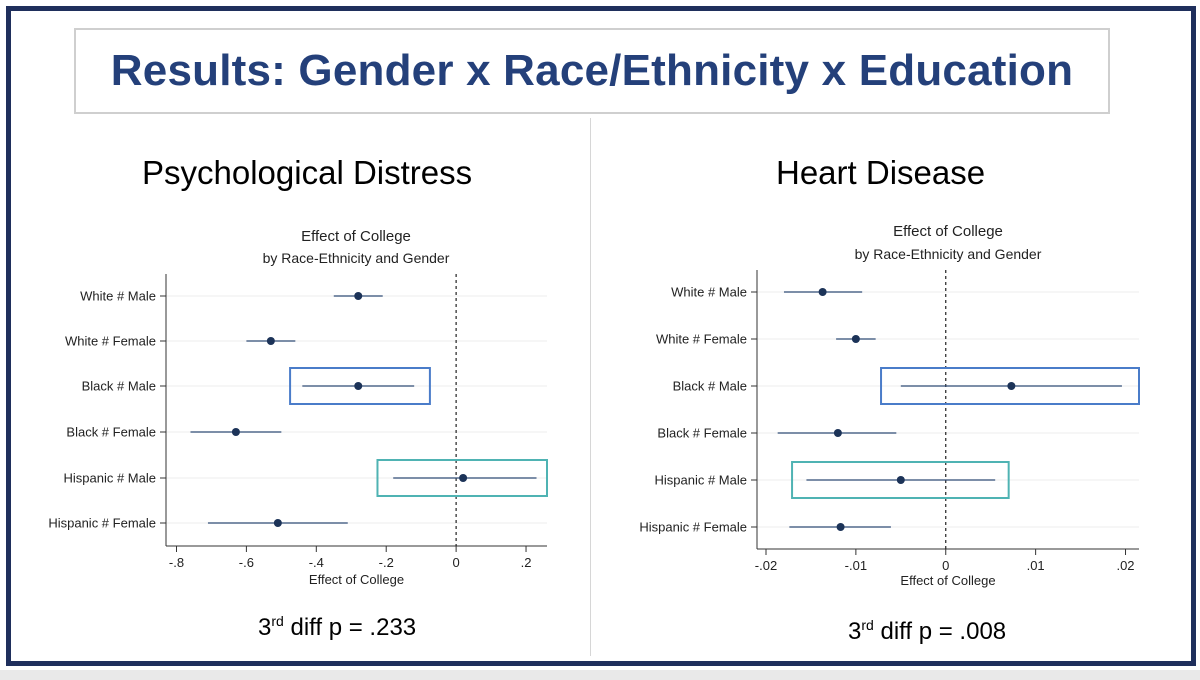 This screenshot has height=680, width=1200. I want to click on bottom-strip, so click(600, 675).